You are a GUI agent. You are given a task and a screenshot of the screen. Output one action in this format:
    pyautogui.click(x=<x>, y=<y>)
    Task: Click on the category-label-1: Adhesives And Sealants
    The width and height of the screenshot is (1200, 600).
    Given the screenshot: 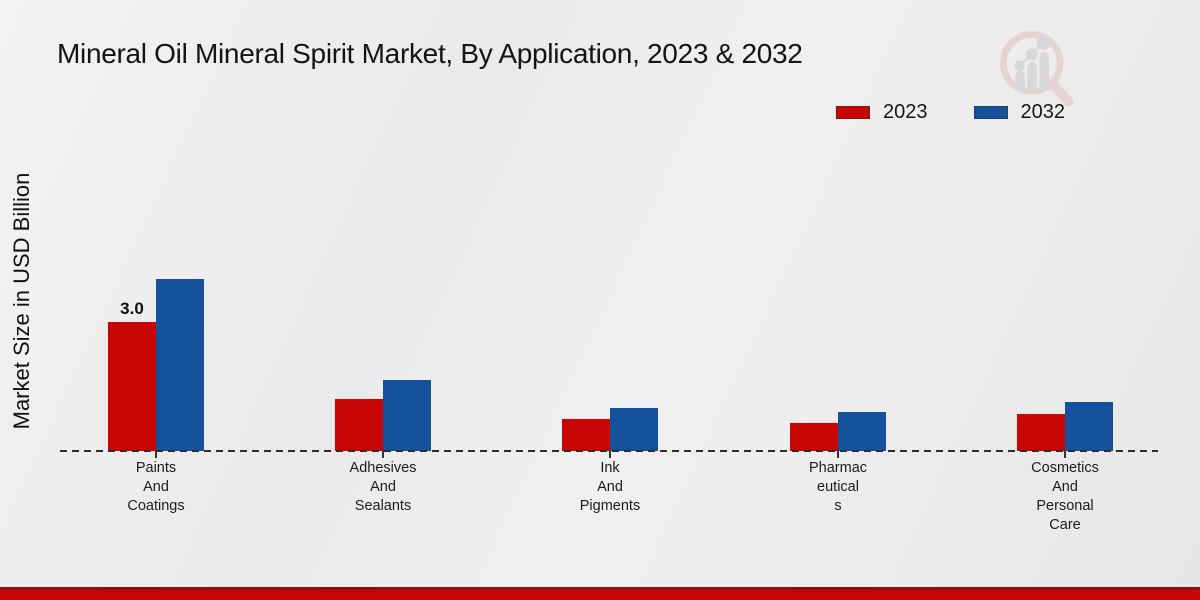 What is the action you would take?
    pyautogui.click(x=383, y=487)
    